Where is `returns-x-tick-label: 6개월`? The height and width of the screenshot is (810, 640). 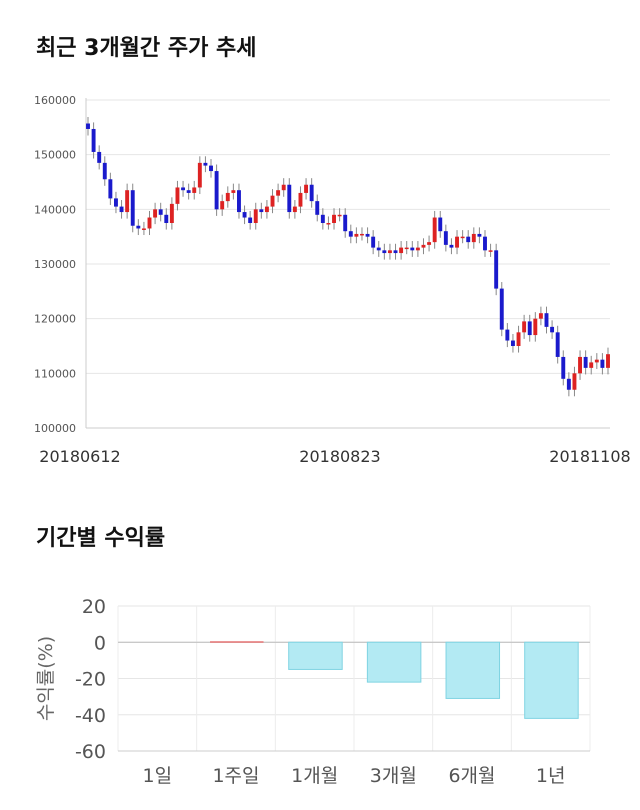 returns-x-tick-label: 6개월 is located at coordinates (471, 776).